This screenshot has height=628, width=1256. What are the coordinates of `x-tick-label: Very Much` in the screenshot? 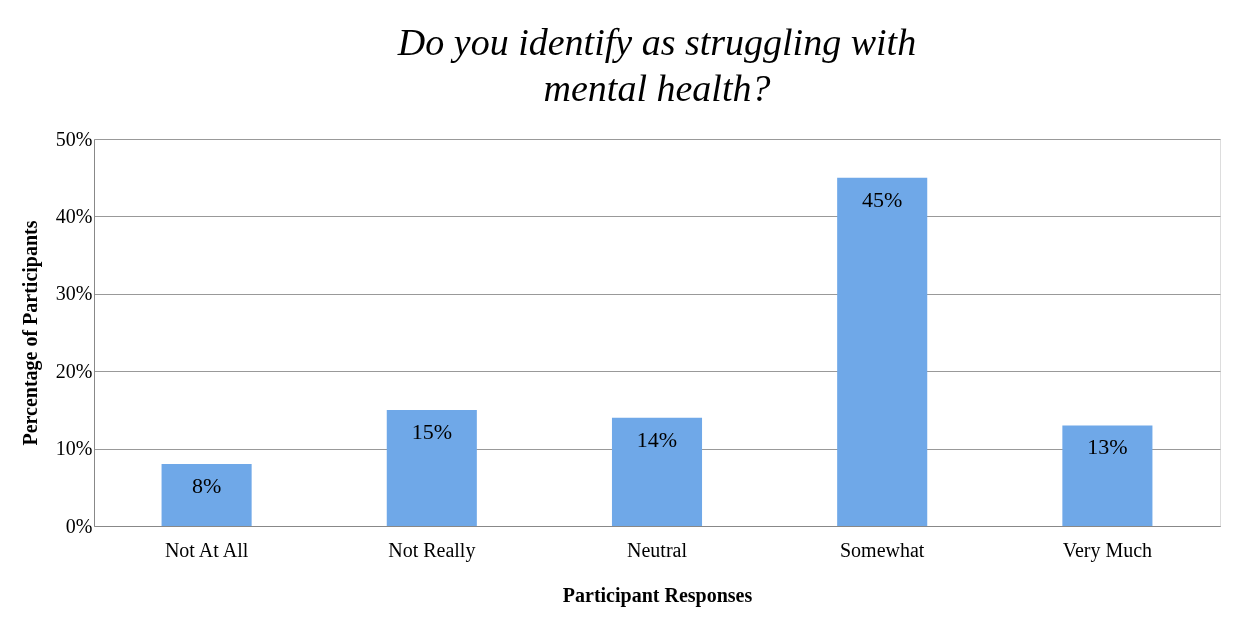 It's located at (1107, 550).